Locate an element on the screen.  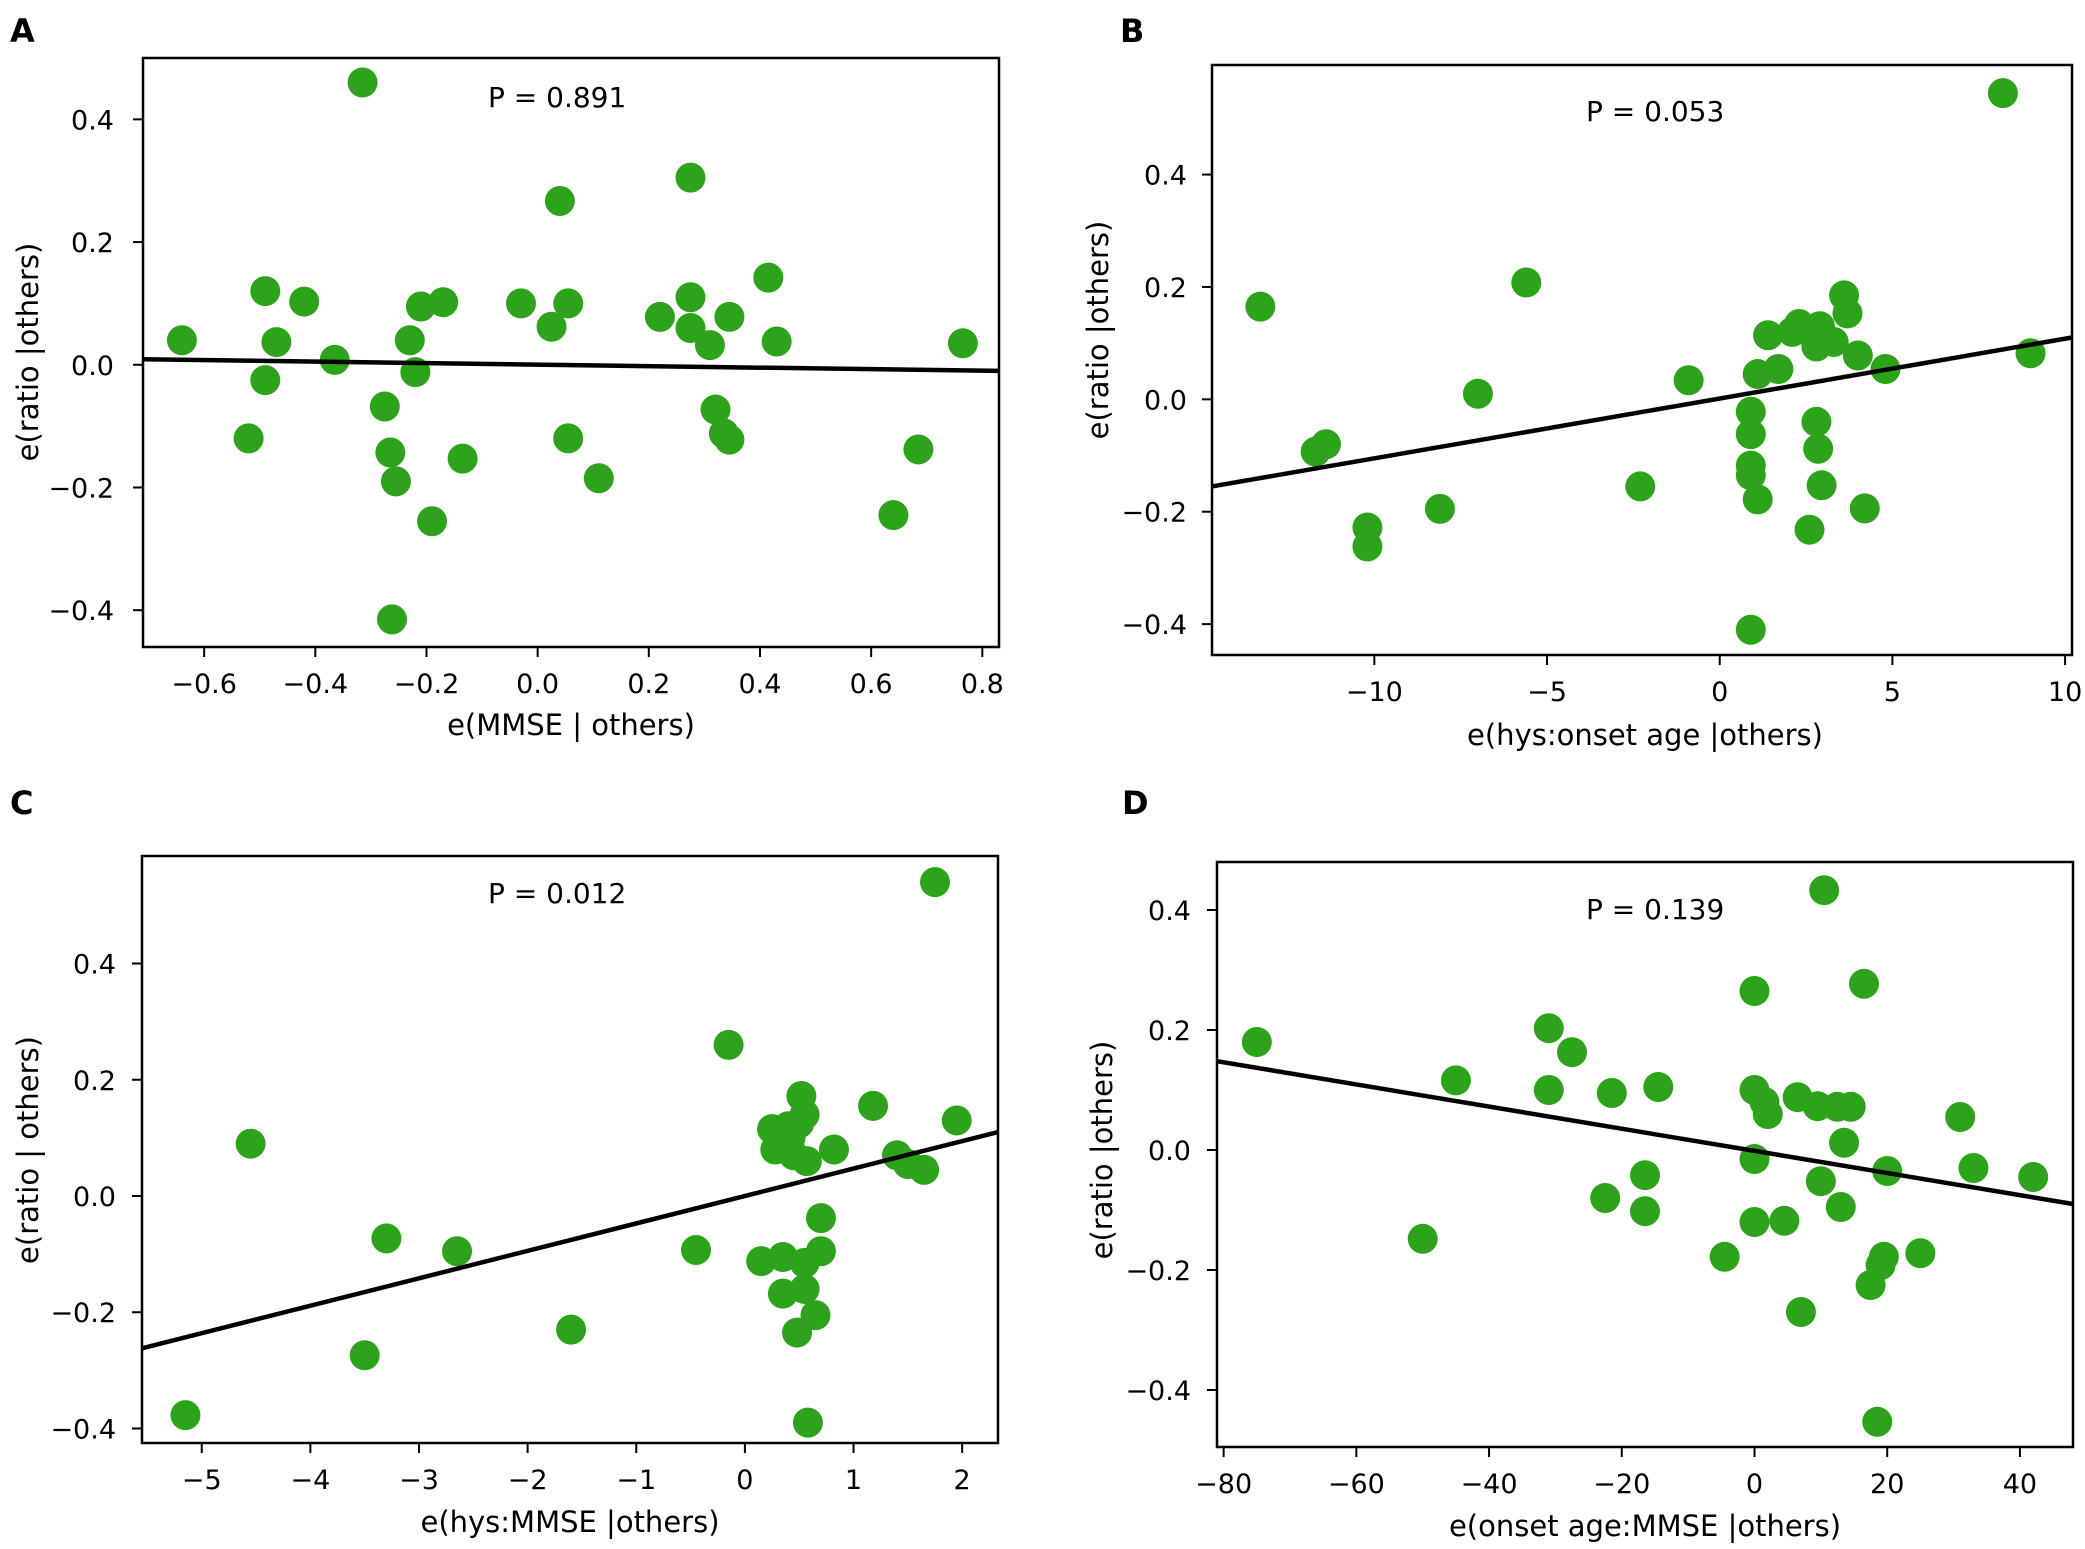
x-tick-label: −40 is located at coordinates (1489, 1484).